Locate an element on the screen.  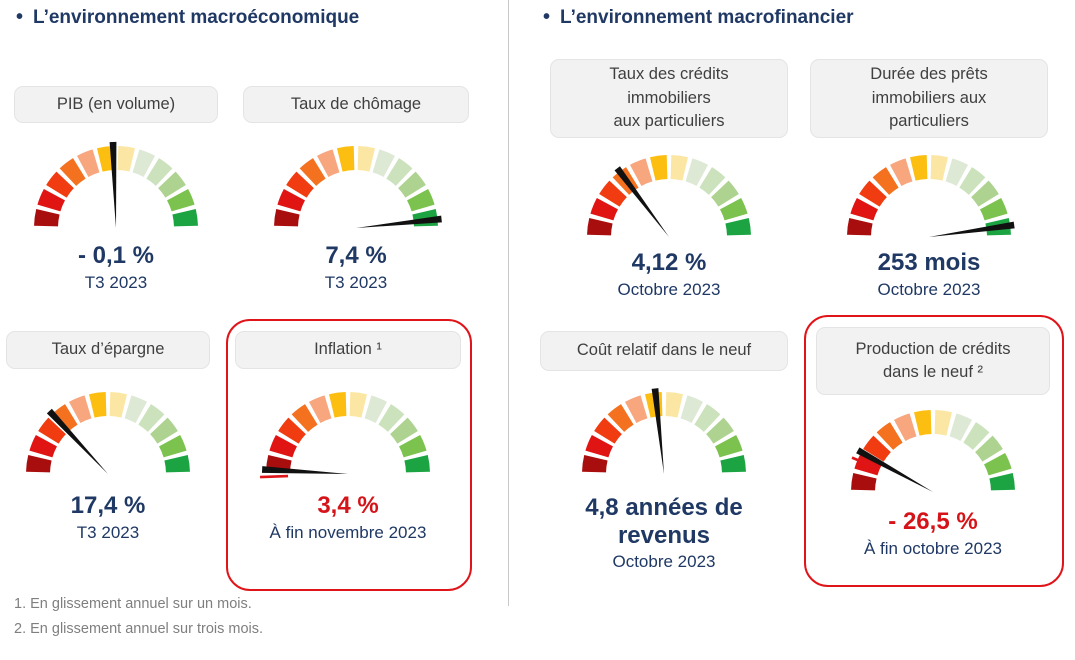
indicator-label-box: PIB (en volume) is located at coordinates (116, 104).